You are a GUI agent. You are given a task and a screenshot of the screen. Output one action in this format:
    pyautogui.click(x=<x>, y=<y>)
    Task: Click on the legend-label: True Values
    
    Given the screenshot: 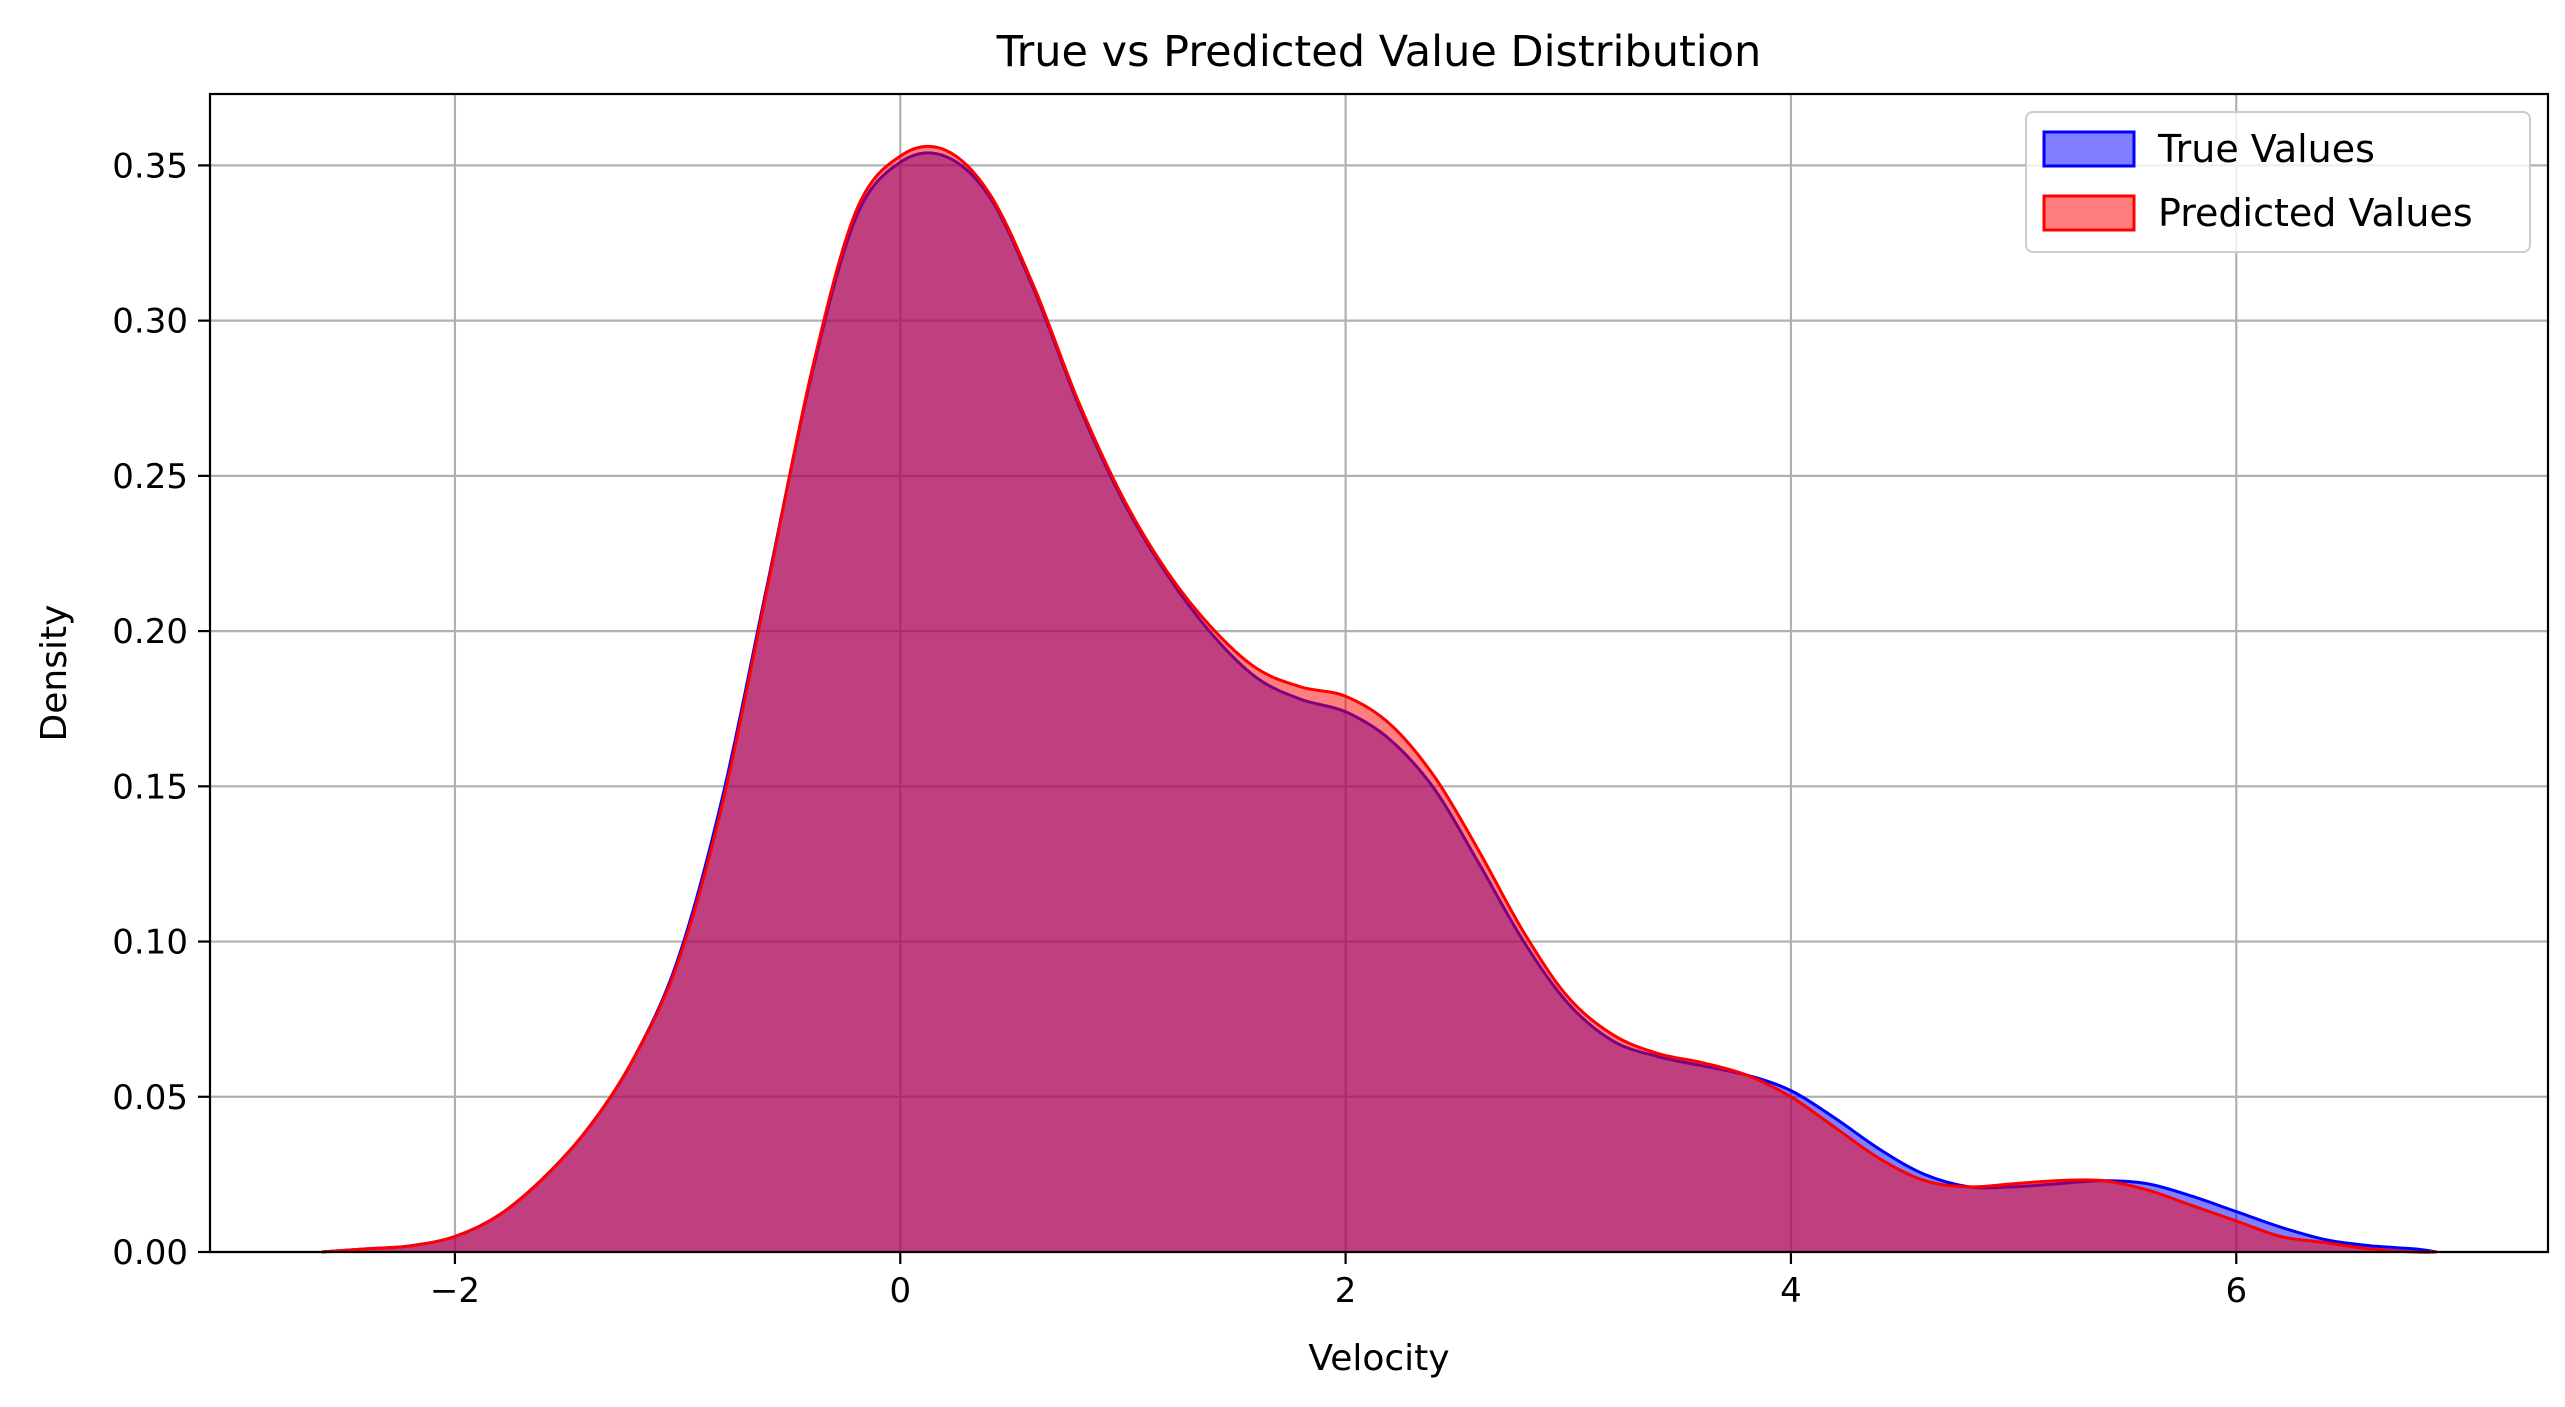 What is the action you would take?
    pyautogui.click(x=2266, y=149)
    